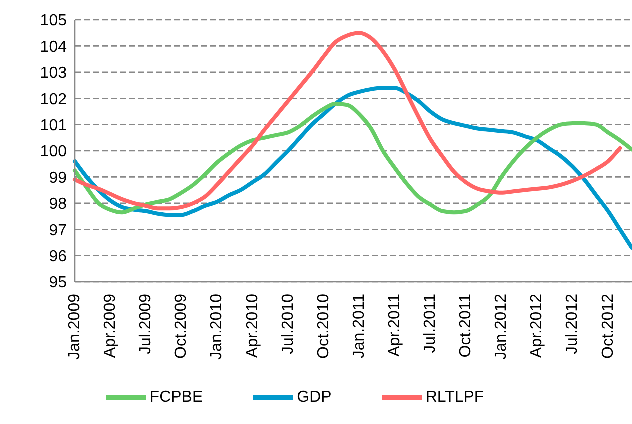 Image resolution: width=632 pixels, height=424 pixels. I want to click on y-tick-label: 104, so click(54, 47).